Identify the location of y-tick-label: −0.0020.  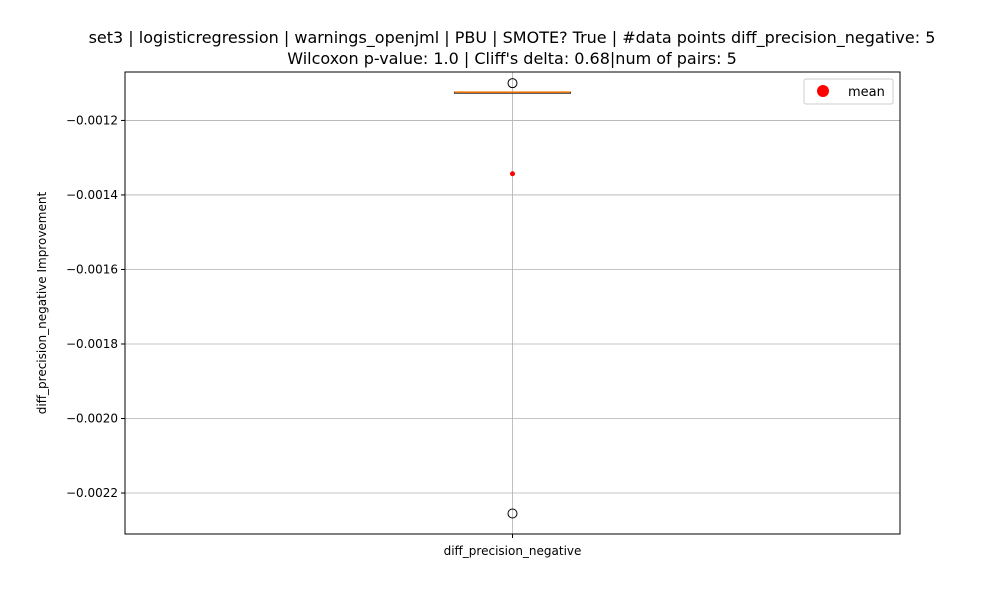
(92, 419).